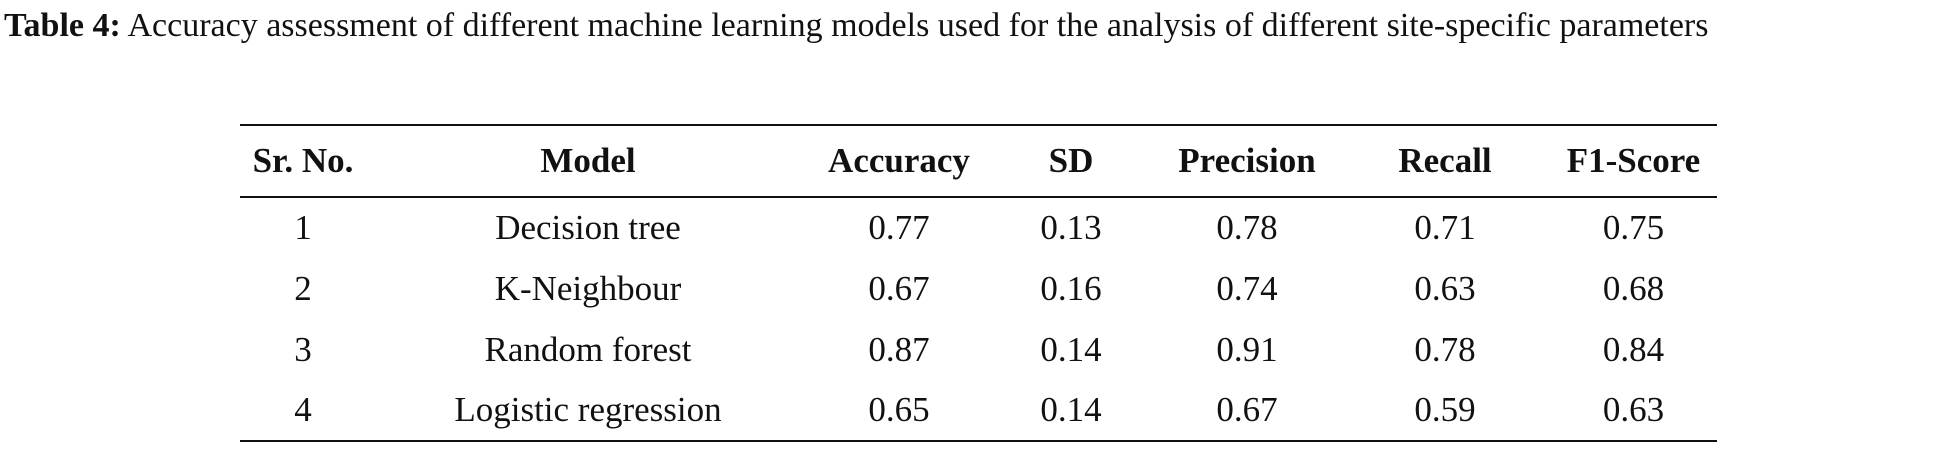 The height and width of the screenshot is (450, 1957). Describe the element at coordinates (1633, 288) in the screenshot. I see `table-cell: 0.68` at that location.